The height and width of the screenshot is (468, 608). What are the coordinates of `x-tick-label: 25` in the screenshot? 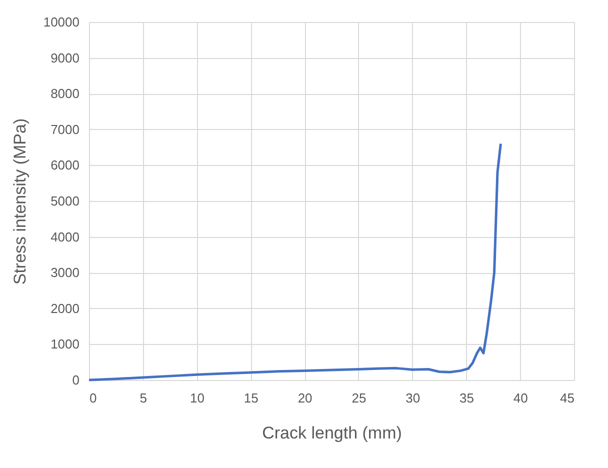 It's located at (359, 398).